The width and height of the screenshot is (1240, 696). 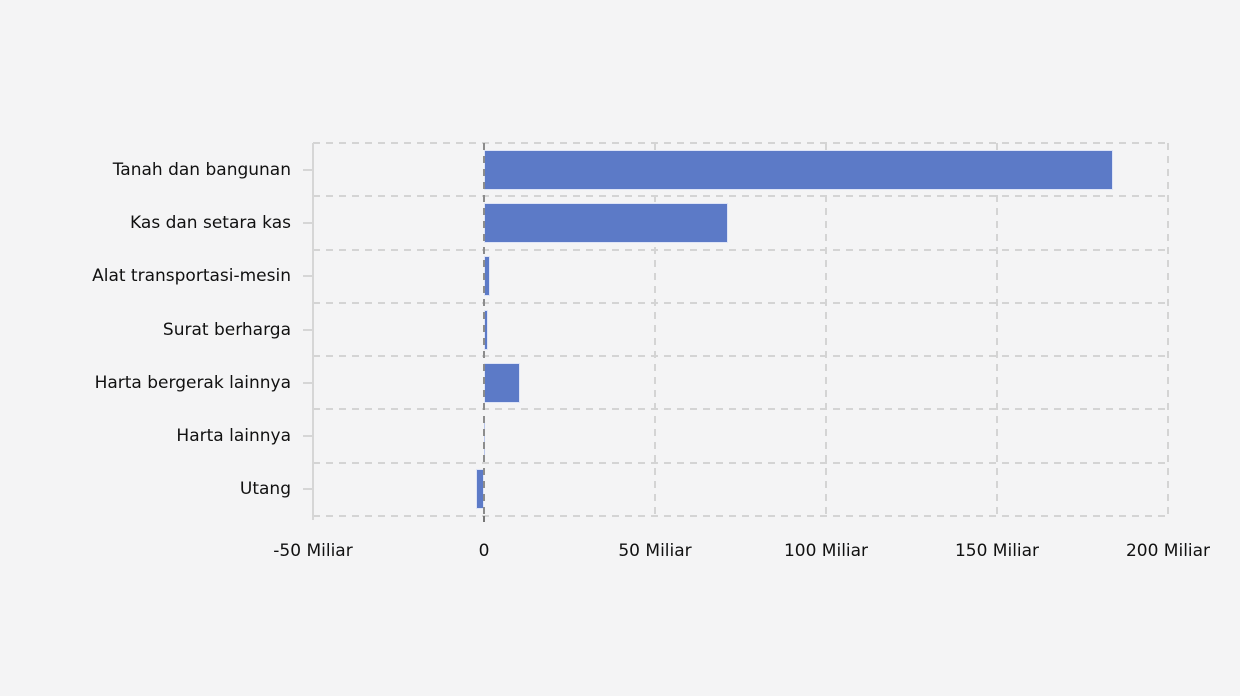 What do you see at coordinates (226, 329) in the screenshot?
I see `y-category-label: Surat berharga` at bounding box center [226, 329].